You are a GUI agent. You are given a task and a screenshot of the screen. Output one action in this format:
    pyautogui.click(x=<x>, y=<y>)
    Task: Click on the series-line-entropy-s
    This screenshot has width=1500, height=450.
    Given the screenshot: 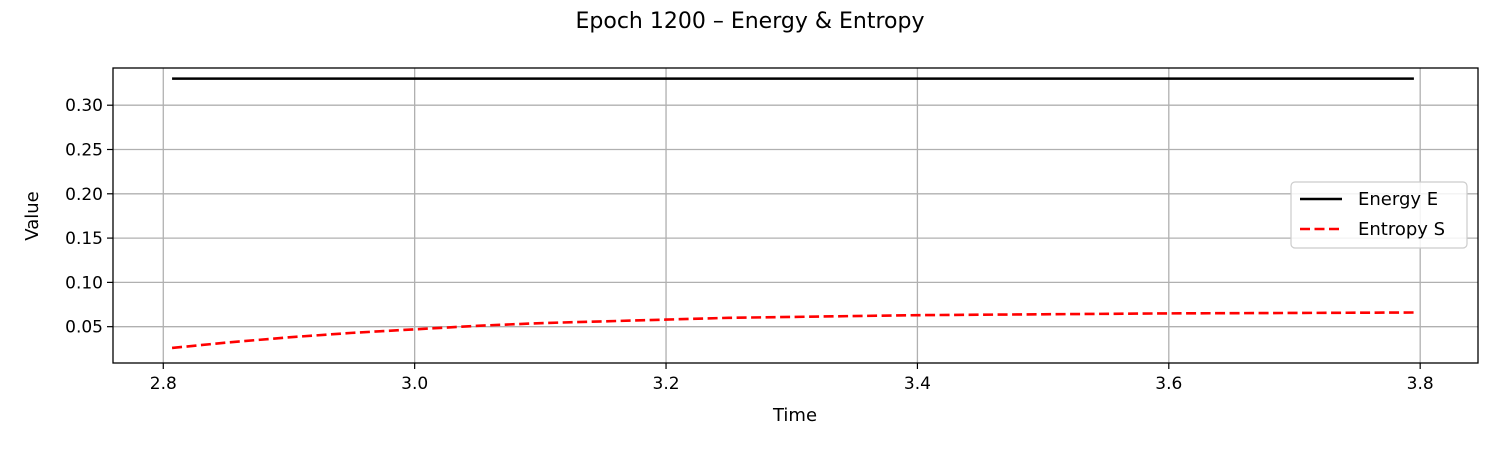 What is the action you would take?
    pyautogui.click(x=792, y=330)
    